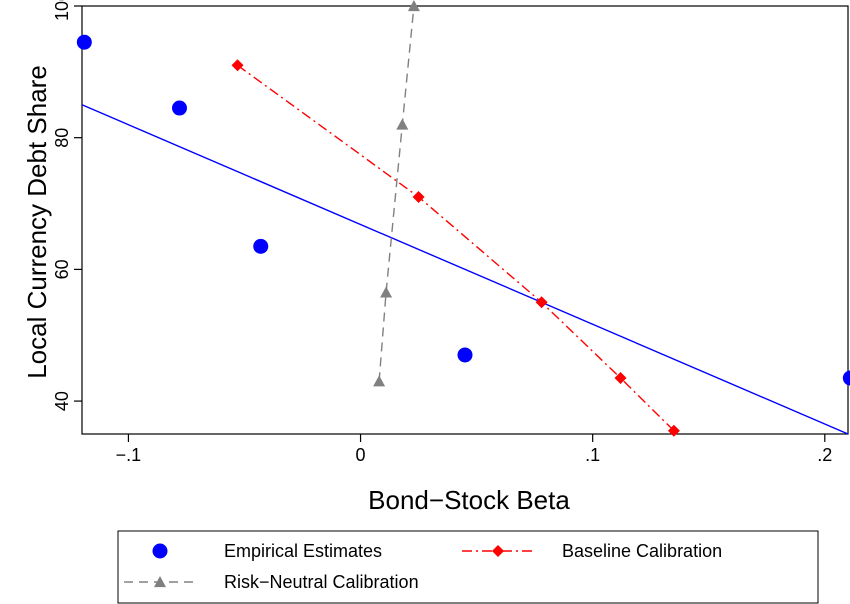  Describe the element at coordinates (824, 455) in the screenshot. I see `x-tick-label: .2` at that location.